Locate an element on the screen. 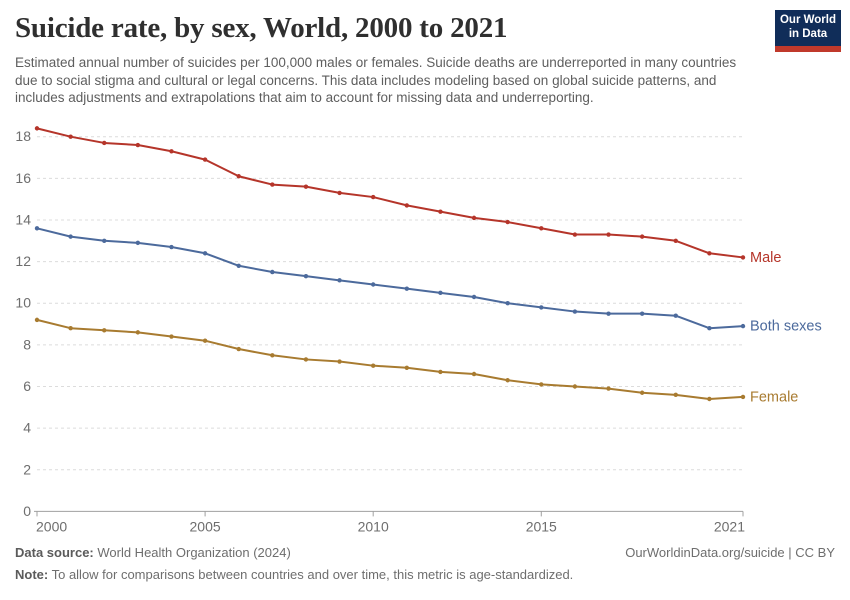 This screenshot has width=850, height=600. data-point-male-2007 is located at coordinates (272, 184).